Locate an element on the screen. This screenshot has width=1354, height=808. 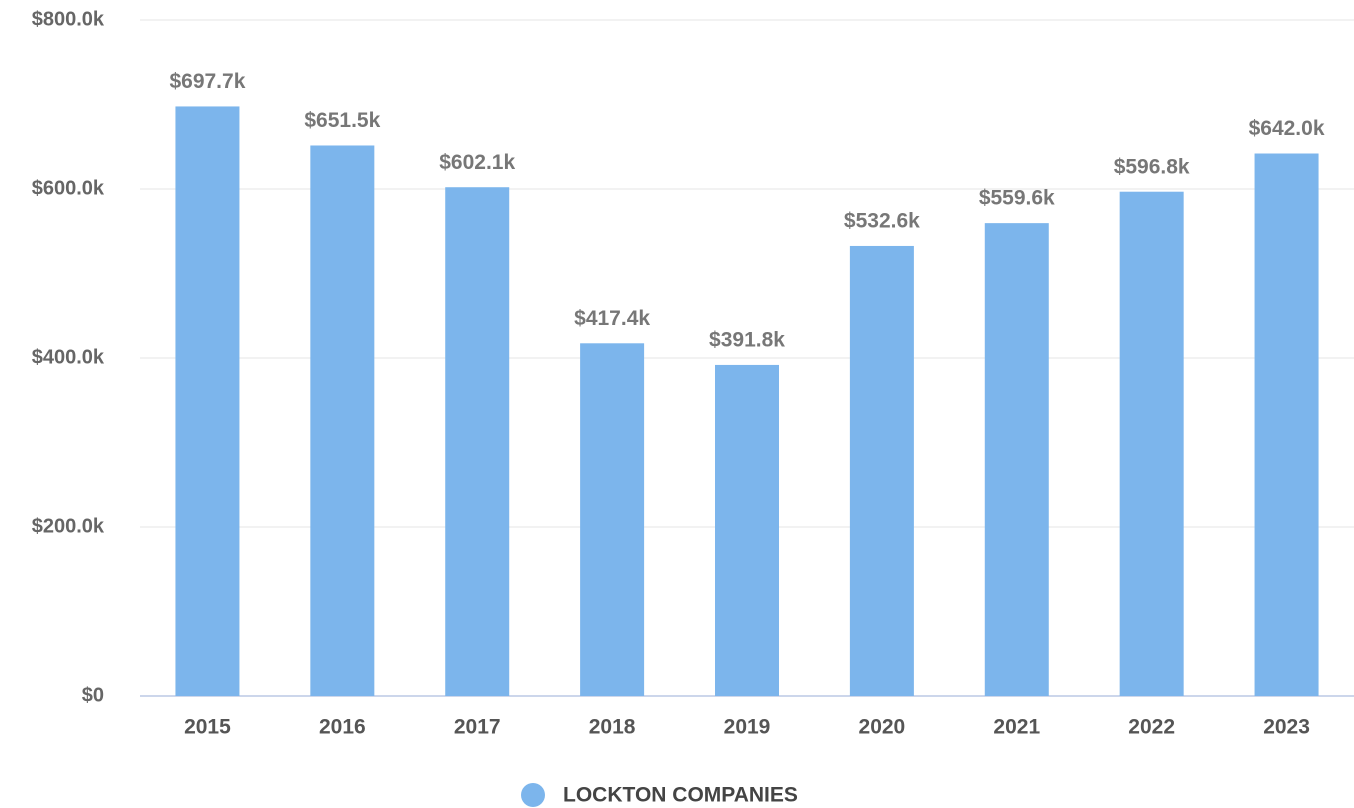
data-label: $596.8k is located at coordinates (1152, 166).